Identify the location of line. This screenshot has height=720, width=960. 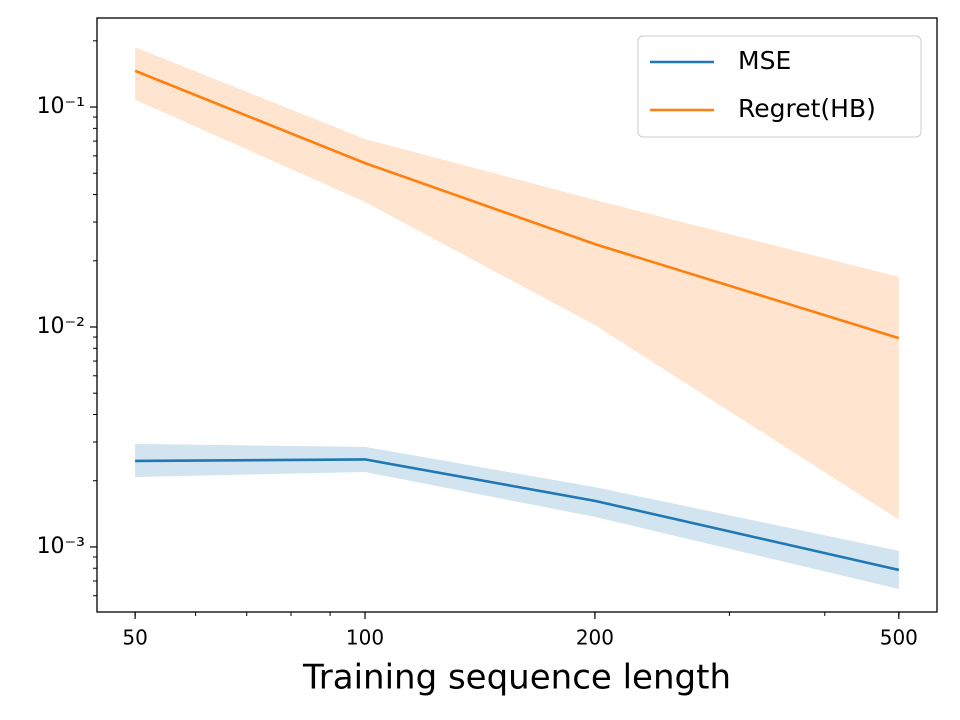
(517, 515).